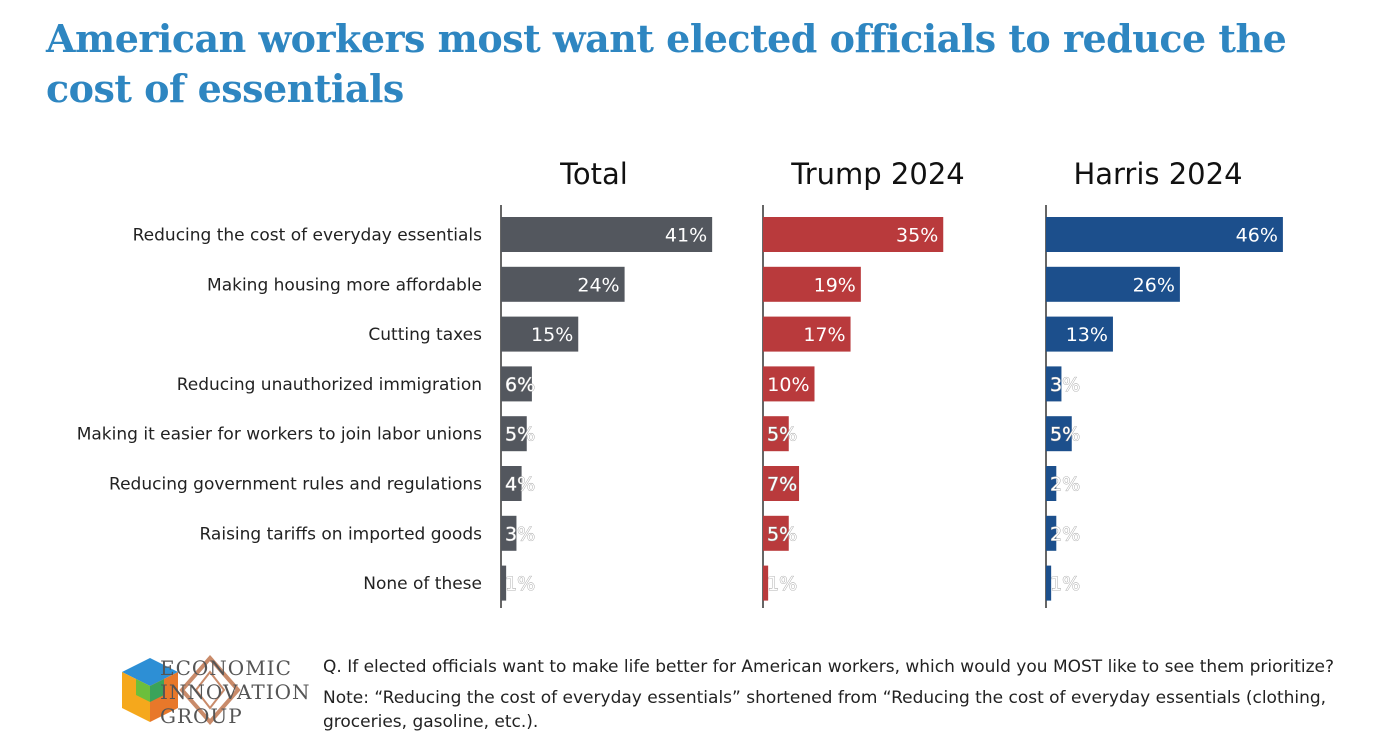 This screenshot has height=755, width=1376. What do you see at coordinates (593, 174) in the screenshot?
I see `panel-header: Total` at bounding box center [593, 174].